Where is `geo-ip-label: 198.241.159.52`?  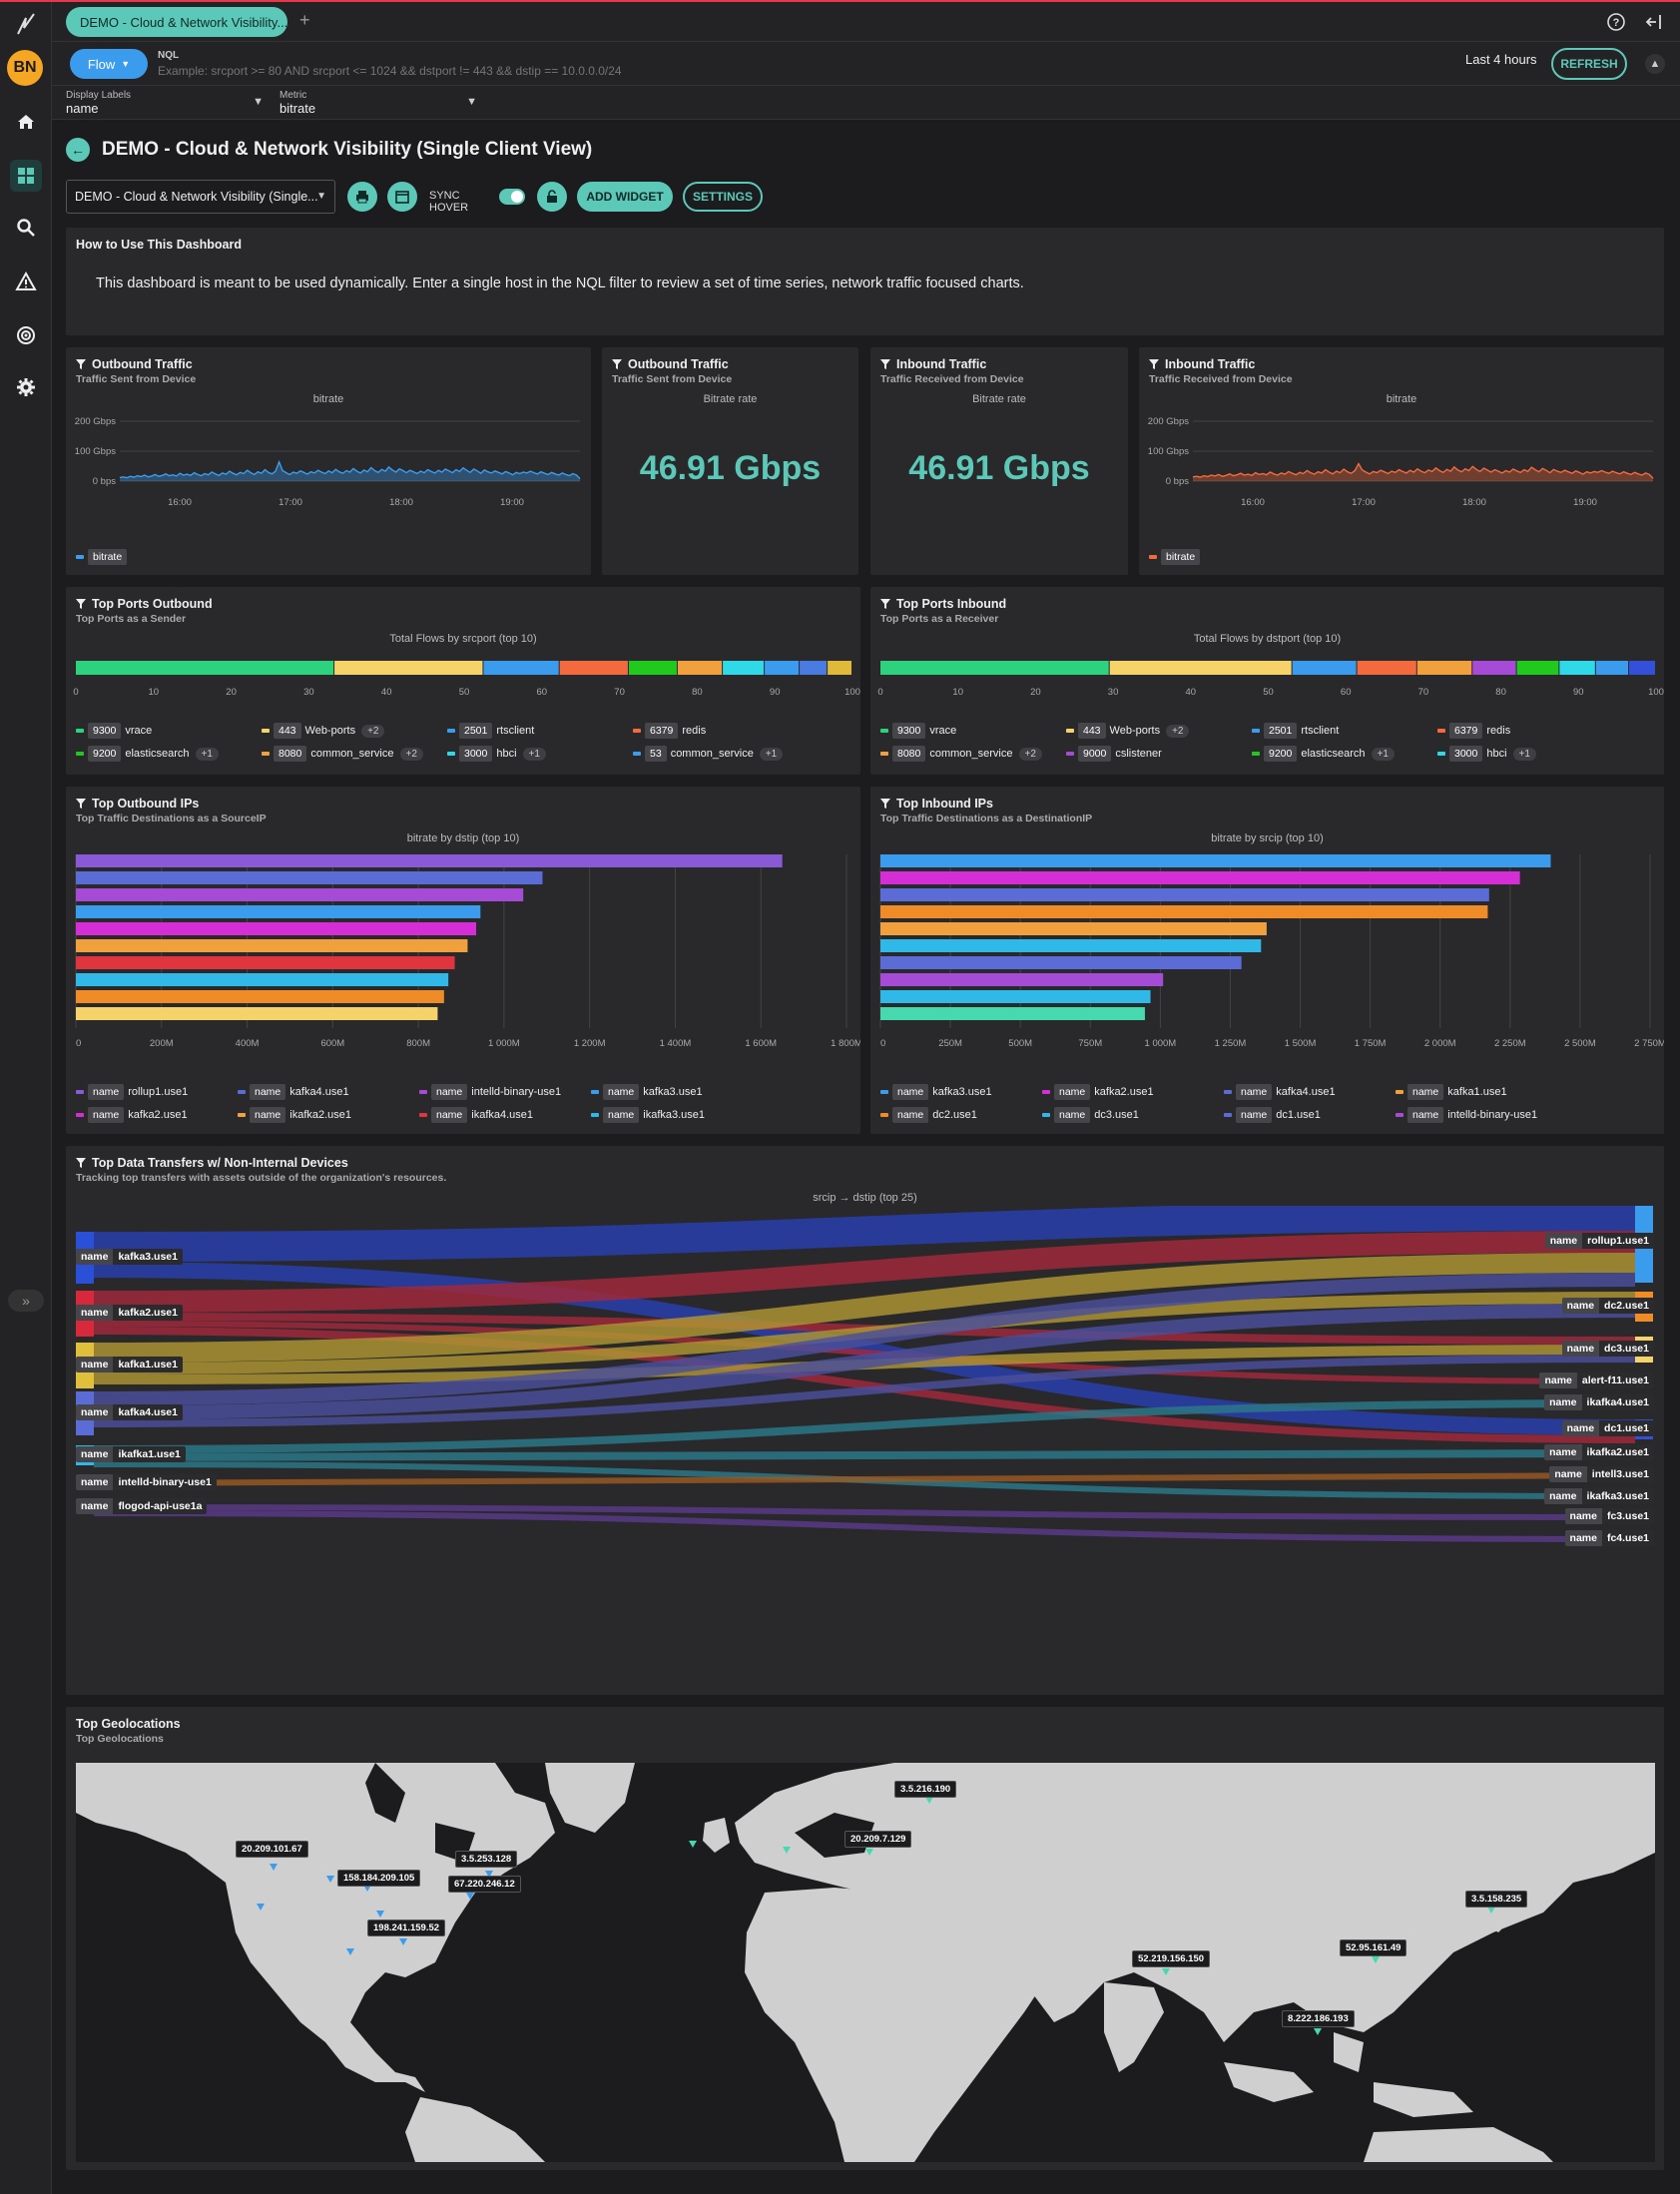
geo-ip-label: 198.241.159.52 is located at coordinates (406, 1928).